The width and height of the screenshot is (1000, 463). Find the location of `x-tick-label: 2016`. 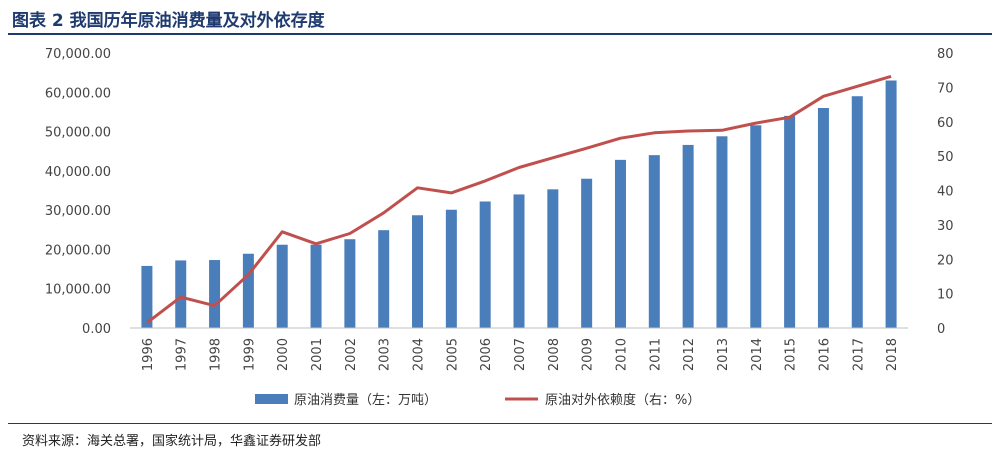

x-tick-label: 2016 is located at coordinates (824, 354).